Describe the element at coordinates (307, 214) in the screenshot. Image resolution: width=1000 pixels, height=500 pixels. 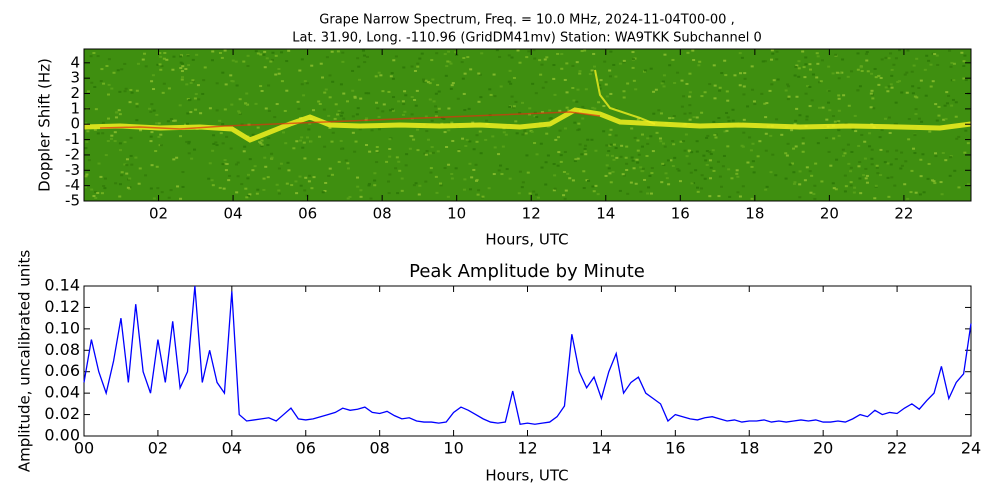
I see `x-tick-label: 06` at that location.